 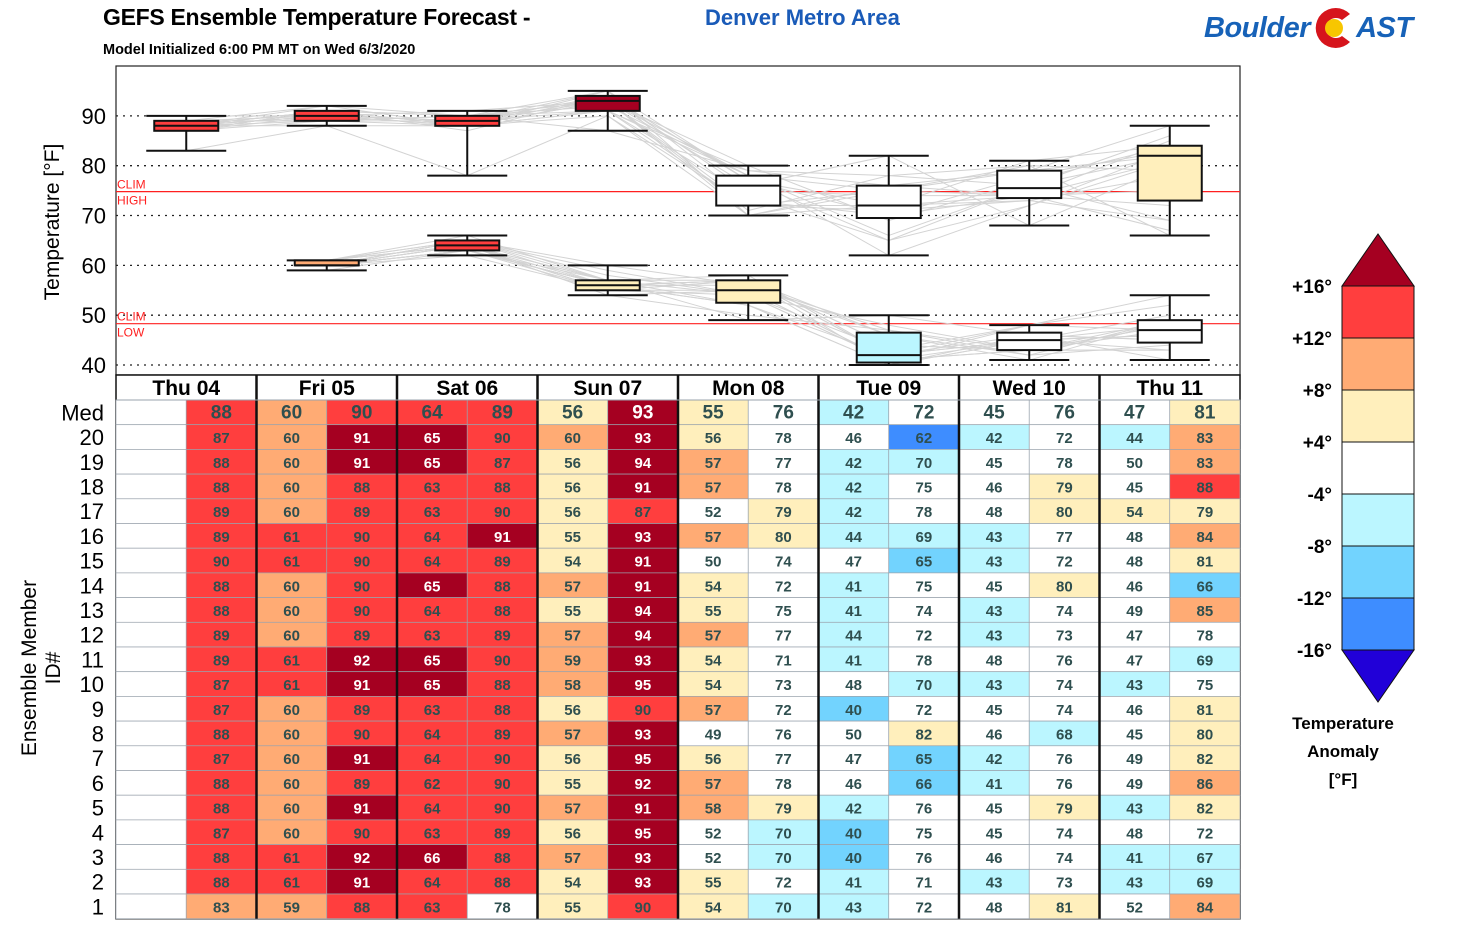 I want to click on table-cell-value: 76, so click(x=783, y=412).